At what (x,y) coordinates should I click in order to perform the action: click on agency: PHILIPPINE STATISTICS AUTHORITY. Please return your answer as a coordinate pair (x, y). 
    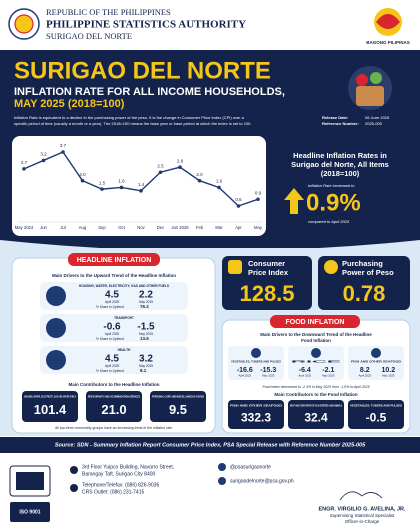
    Looking at the image, I should click on (146, 25).